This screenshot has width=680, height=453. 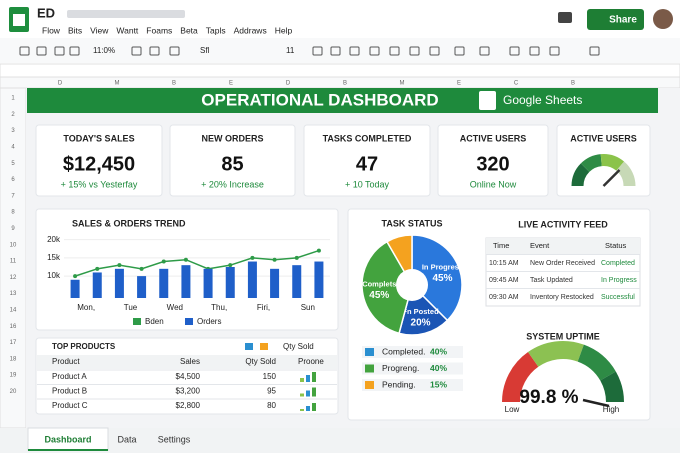 I want to click on kpi-label: ACTIVE USERS, so click(x=493, y=138).